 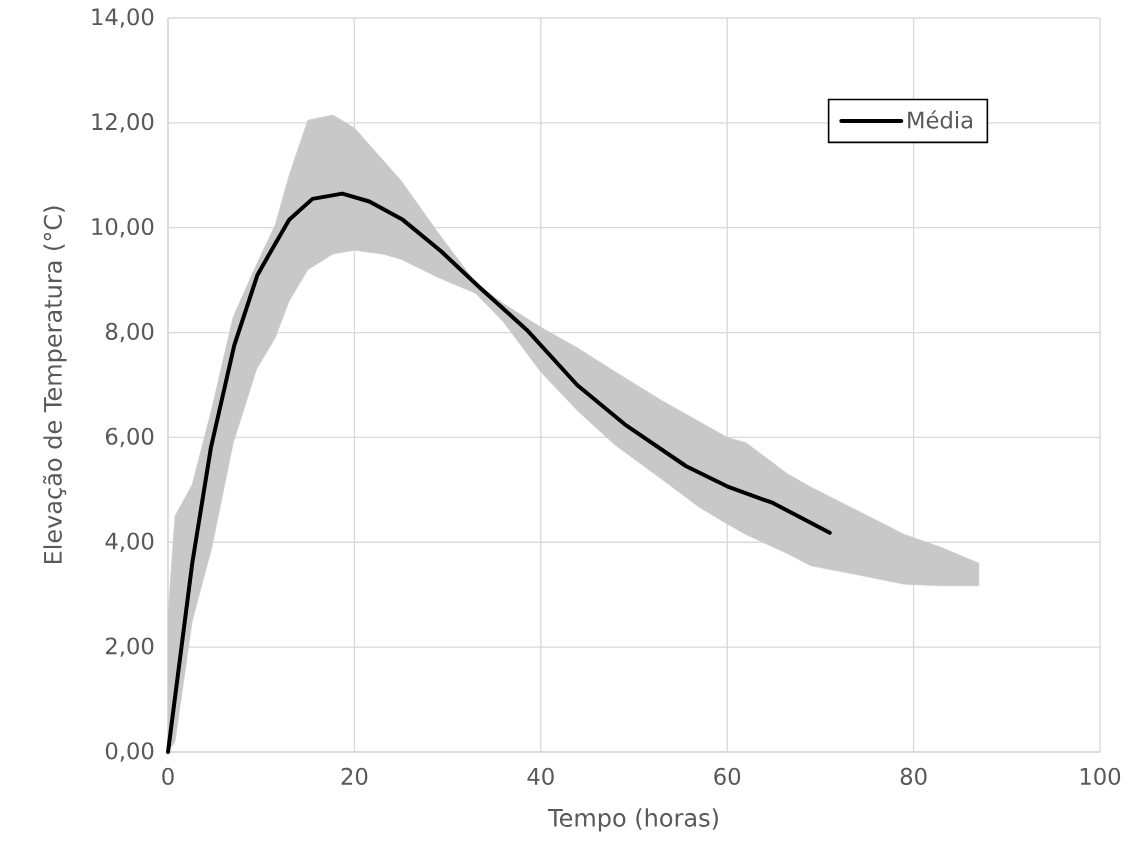 What do you see at coordinates (354, 776) in the screenshot?
I see `x-tick-label: 20` at bounding box center [354, 776].